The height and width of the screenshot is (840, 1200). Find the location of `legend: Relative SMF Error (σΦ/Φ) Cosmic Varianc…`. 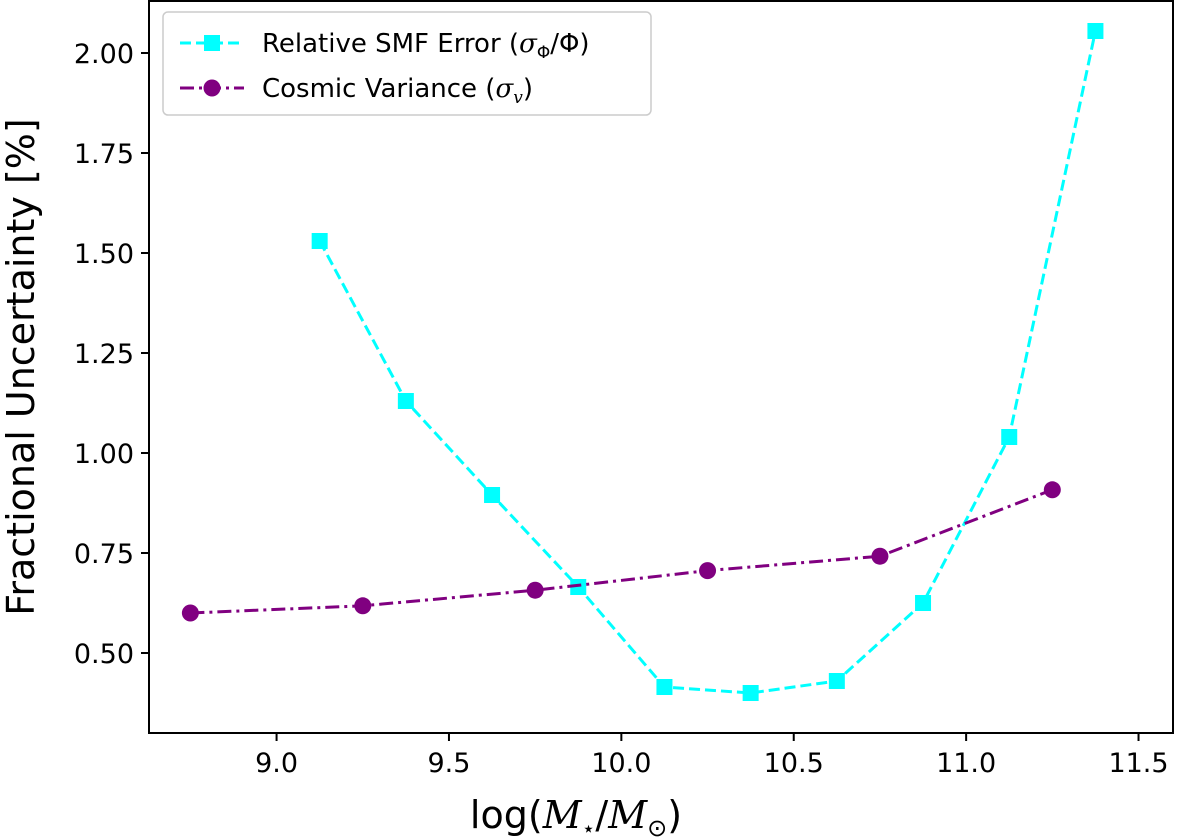

legend: Relative SMF Error (σΦ/Φ) Cosmic Varianc… is located at coordinates (407, 63).